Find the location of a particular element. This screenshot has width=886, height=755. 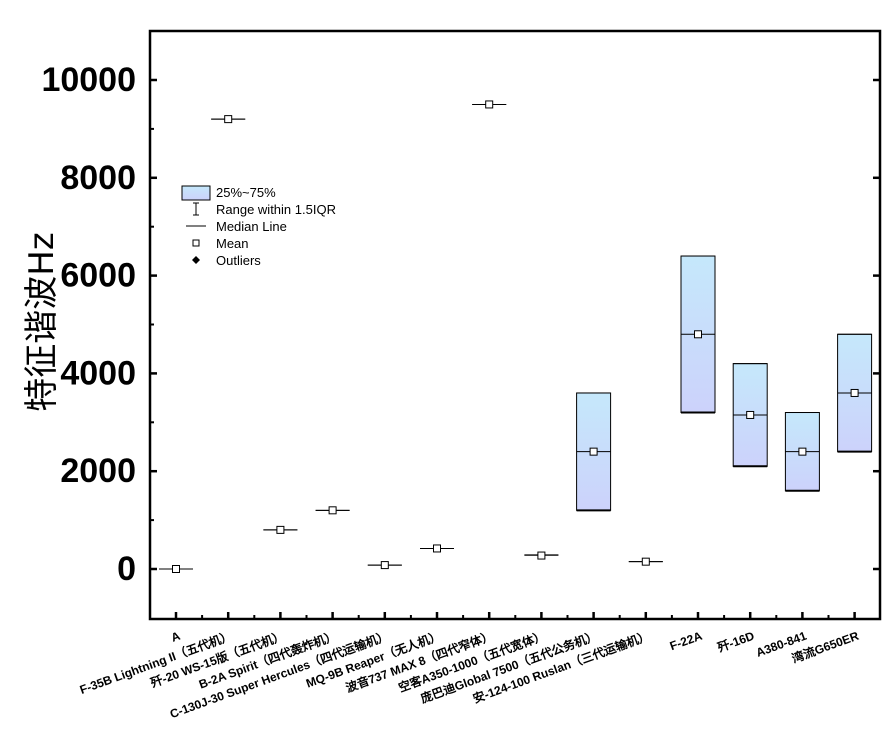

legend-outlier-label: Outliers is located at coordinates (238, 260).